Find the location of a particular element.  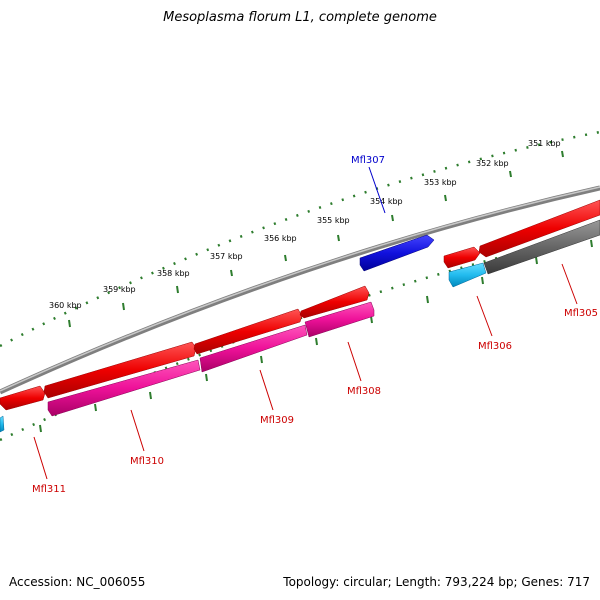

tick-label: 354 kbp is located at coordinates (386, 201).